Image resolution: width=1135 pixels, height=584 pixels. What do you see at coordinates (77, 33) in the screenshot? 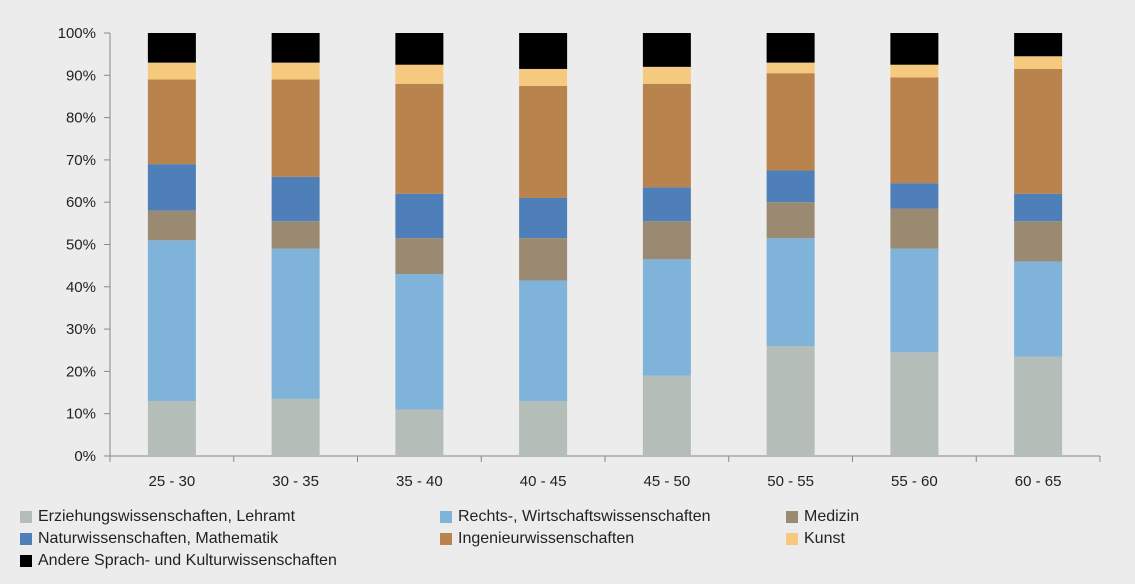
I see `y-tick-label: 100%` at bounding box center [77, 33].